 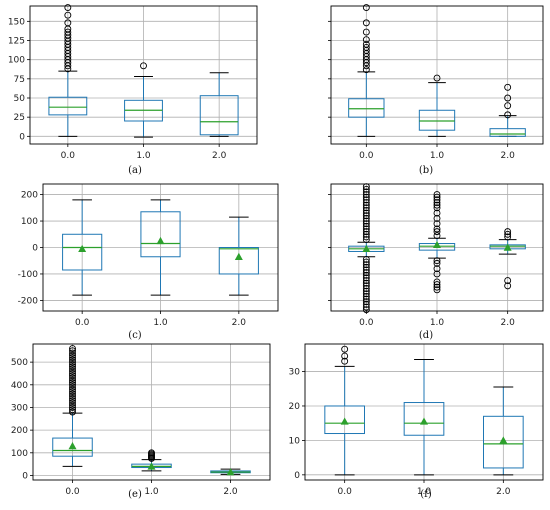 I want to click on y-tick-label: 0, so click(x=22, y=137).